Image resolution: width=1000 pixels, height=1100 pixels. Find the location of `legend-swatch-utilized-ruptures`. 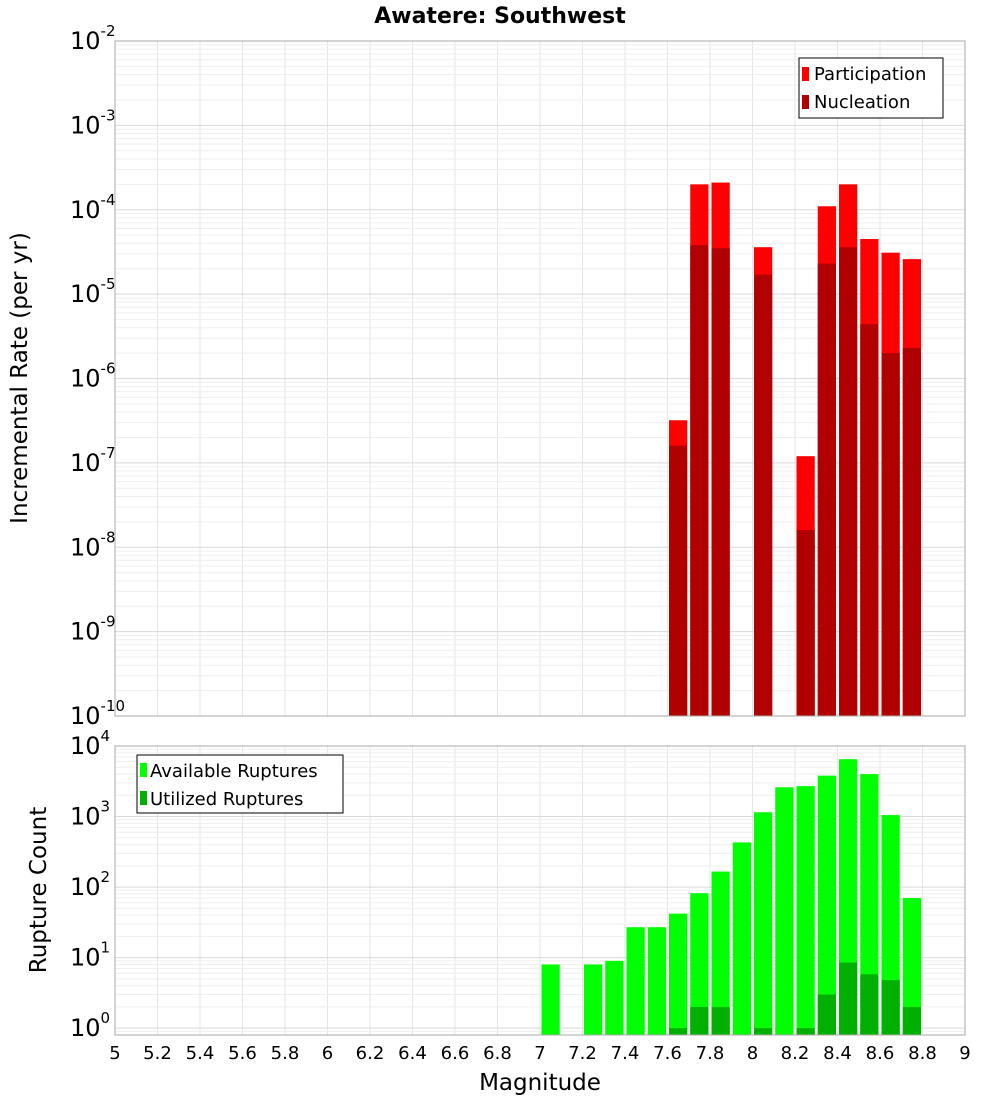

legend-swatch-utilized-ruptures is located at coordinates (143, 798).